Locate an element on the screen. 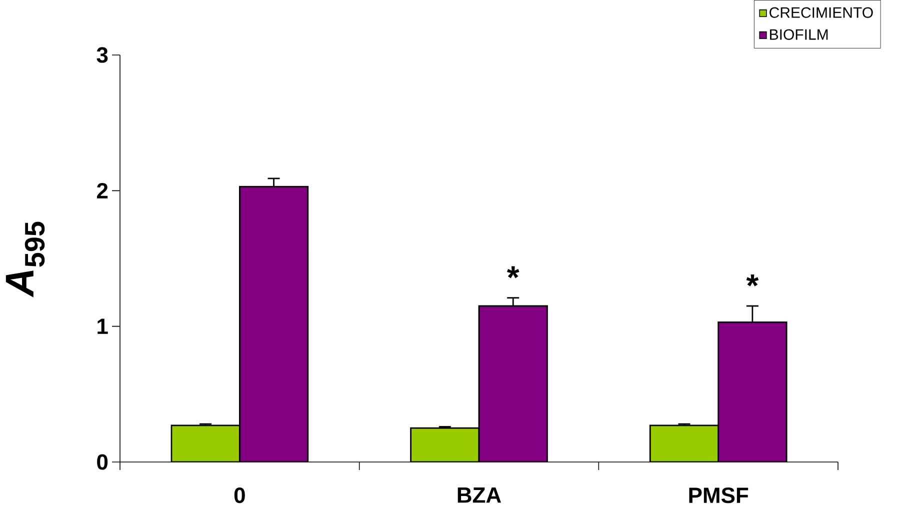 The image size is (915, 525). legend-label: CRECIMIENTO is located at coordinates (821, 12).